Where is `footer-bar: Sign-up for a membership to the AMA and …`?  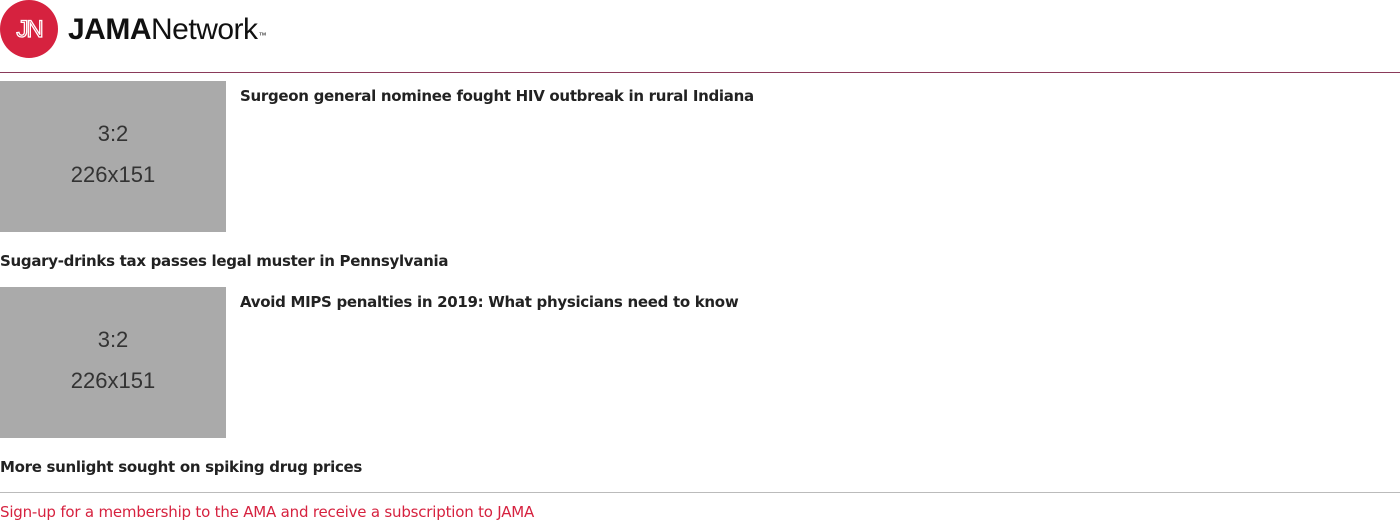
footer-bar: Sign-up for a membership to the AMA and … is located at coordinates (700, 506).